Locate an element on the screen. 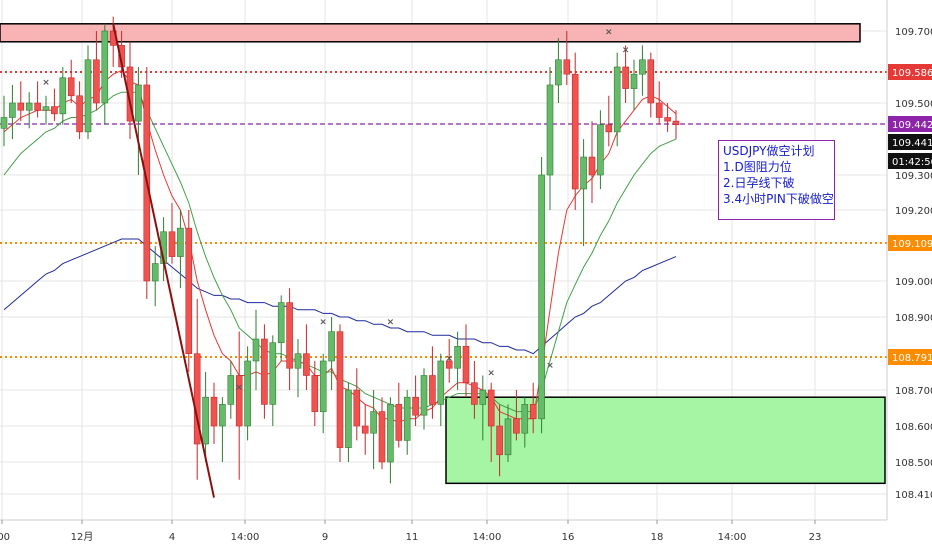 Image resolution: width=932 pixels, height=550 pixels. time-axis: :00 12月 4 14:00 9 11 14:00 16 18 14:00 23 is located at coordinates (410, 531).